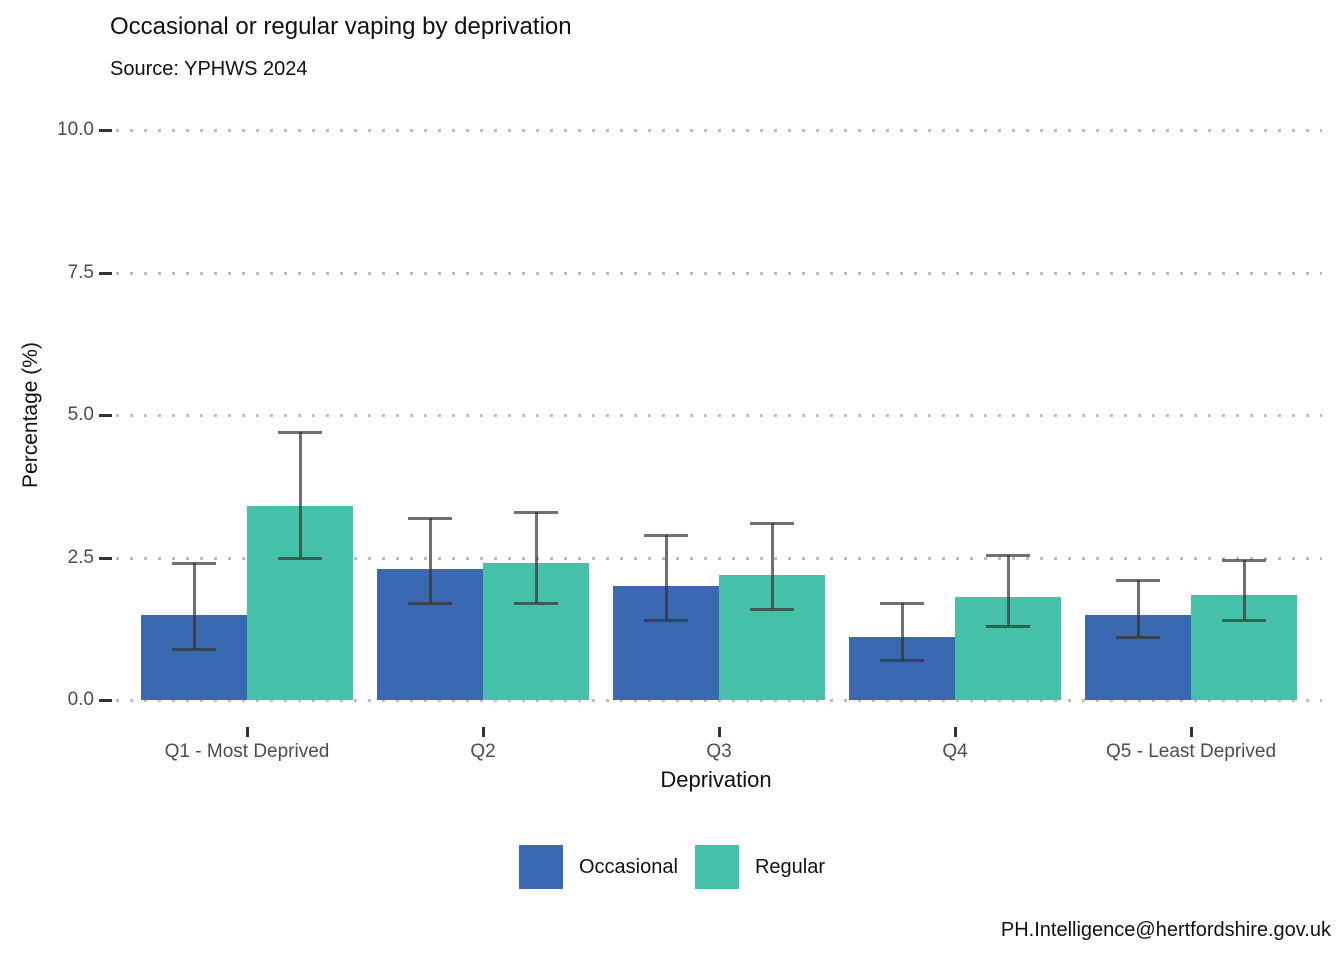 The width and height of the screenshot is (1344, 960). I want to click on x-tick-mark-q1, so click(247, 732).